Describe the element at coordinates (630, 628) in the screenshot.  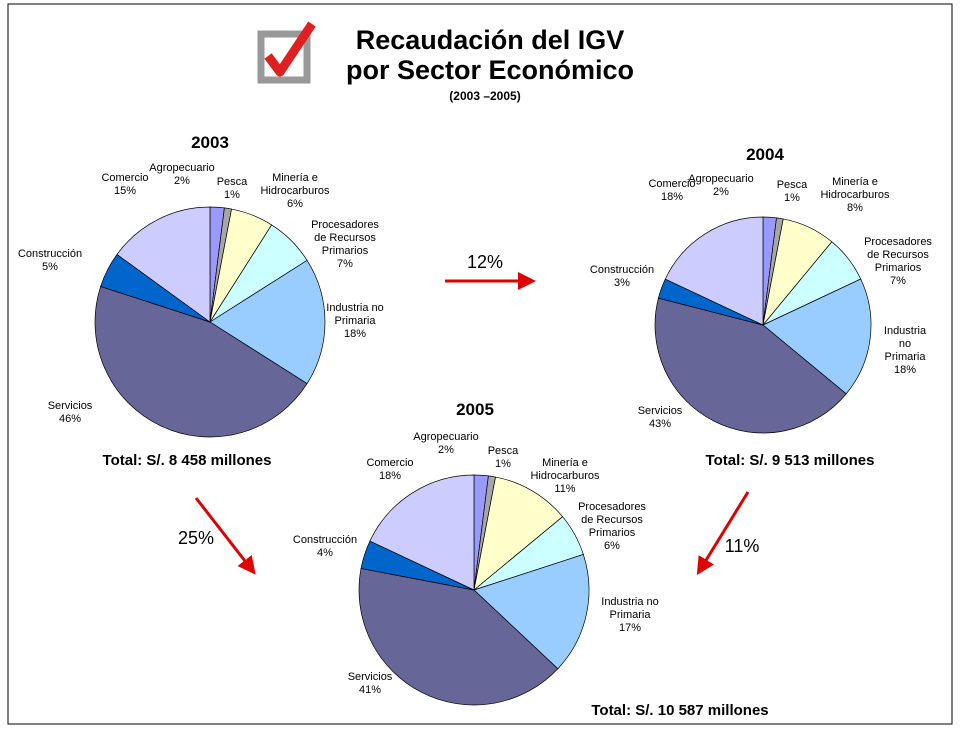
I see `value-label: 17%` at that location.